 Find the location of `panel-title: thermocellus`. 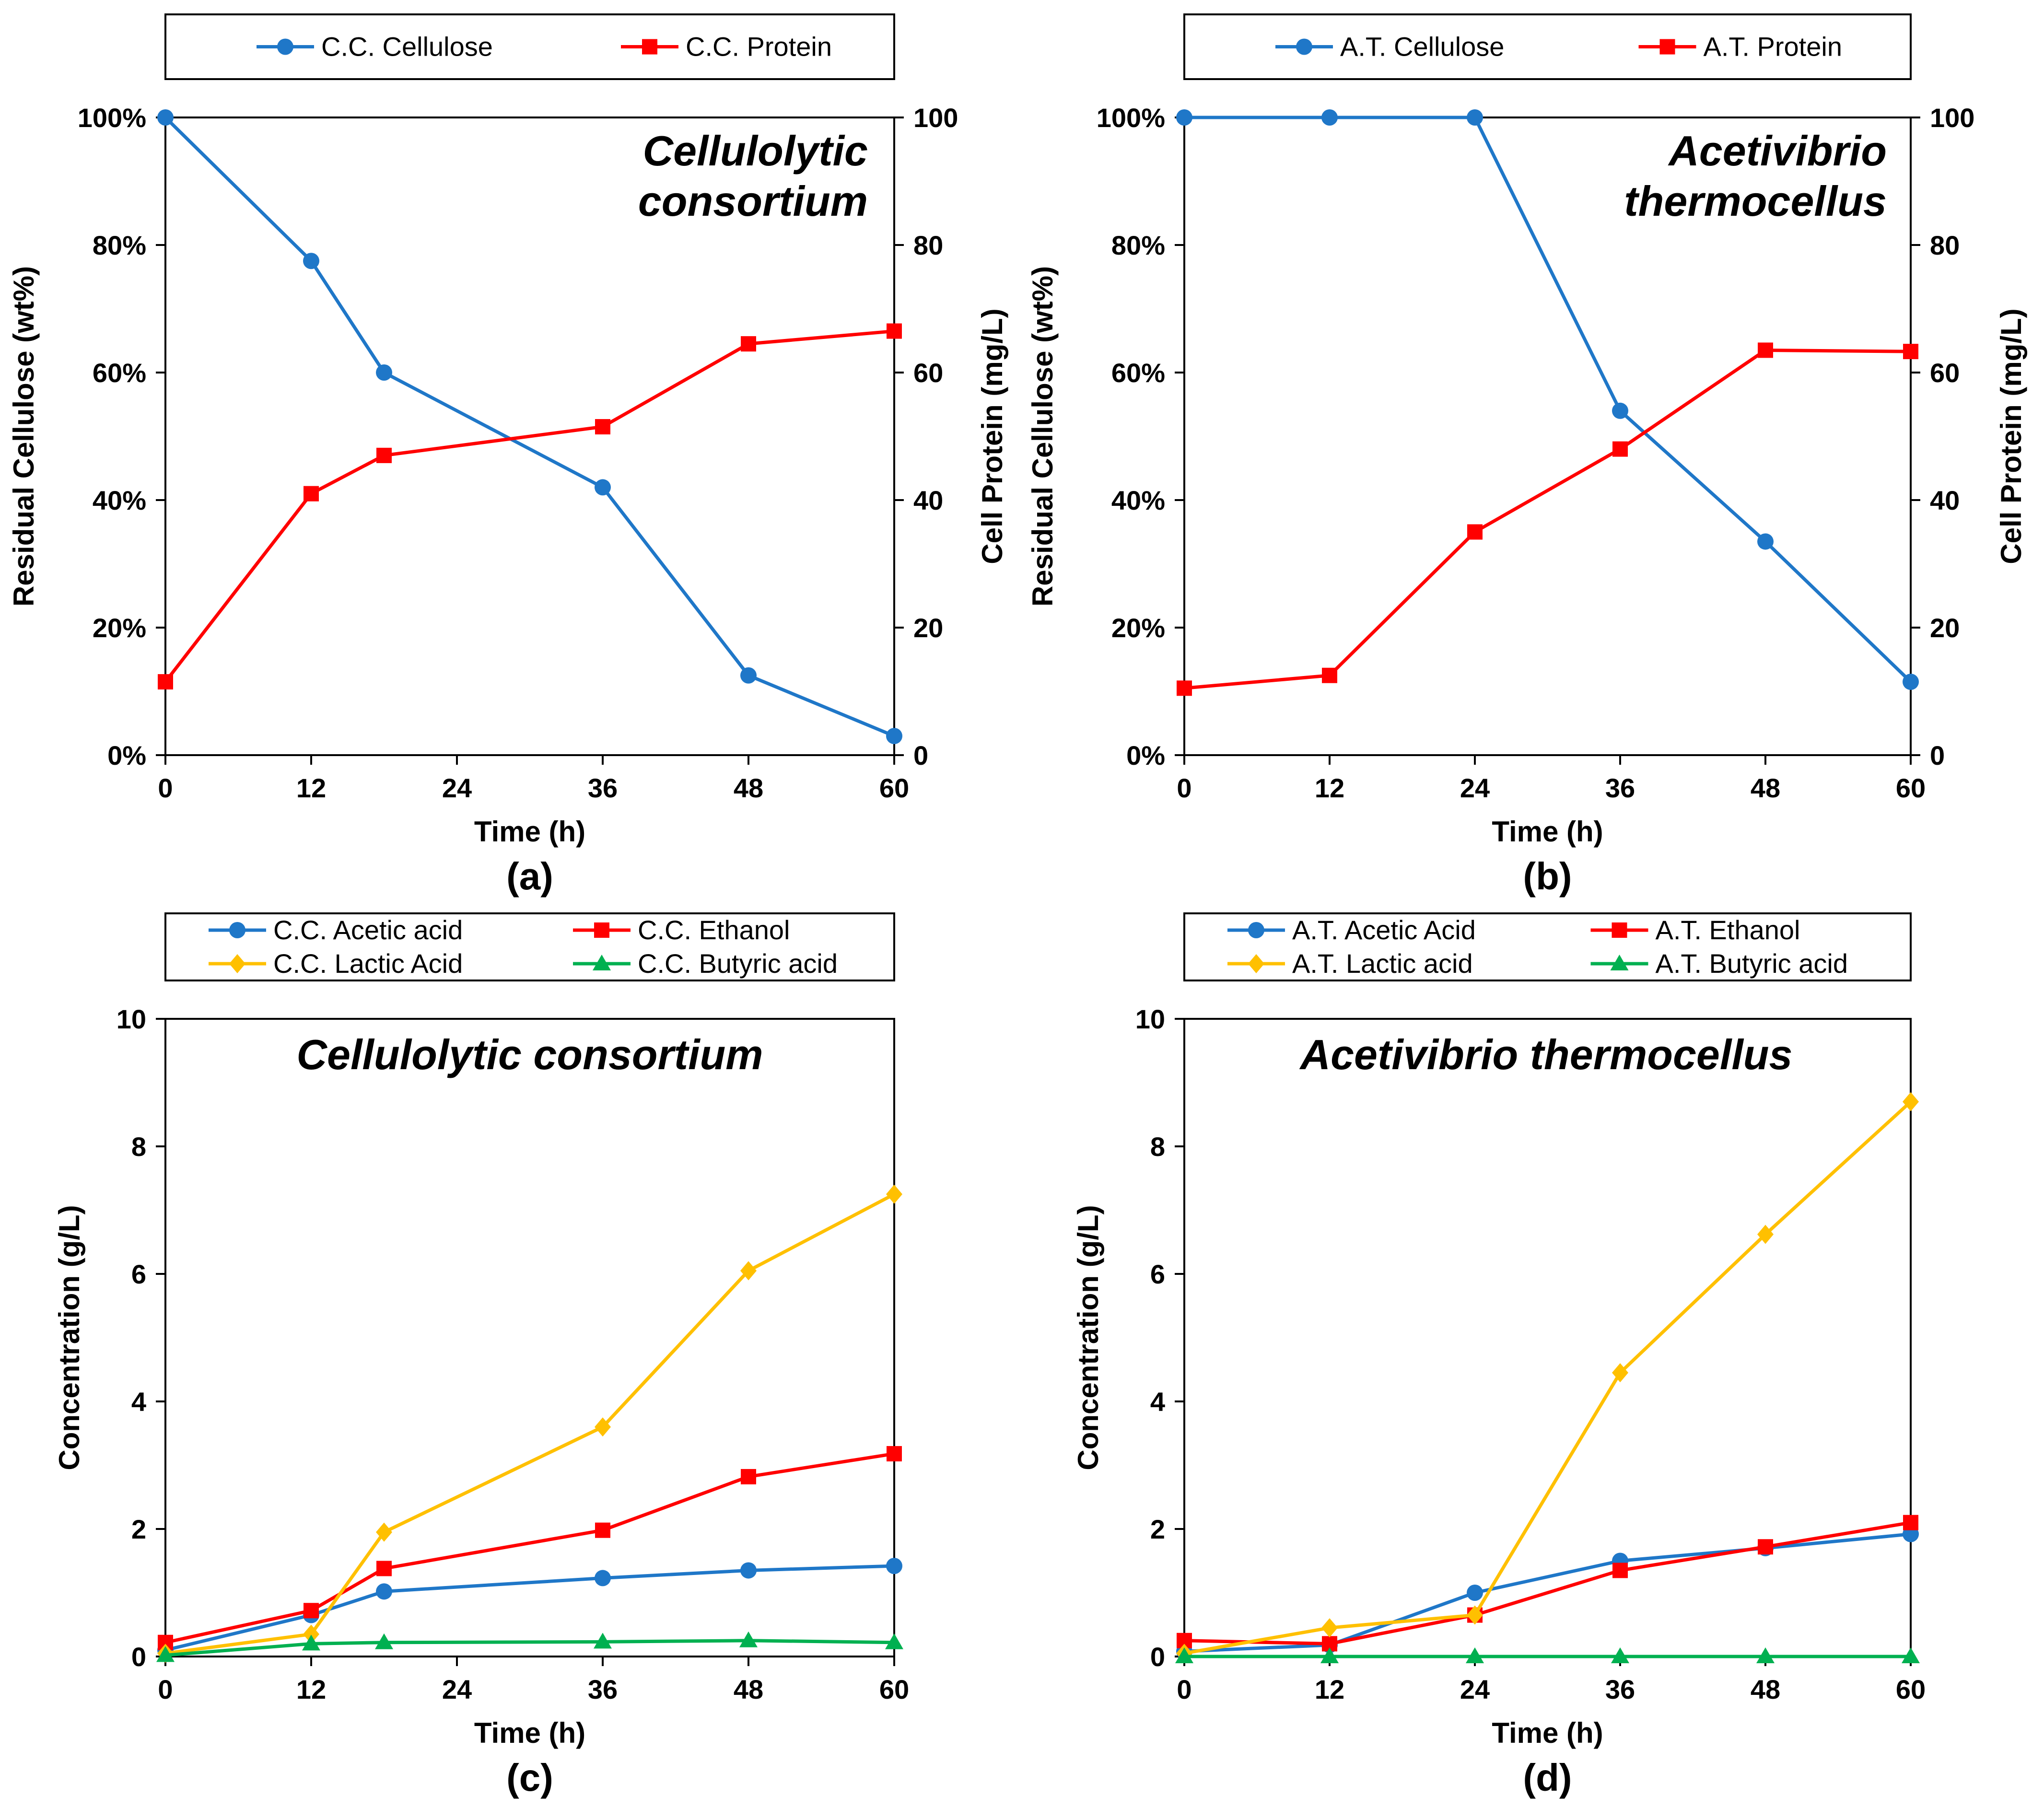

panel-title: thermocellus is located at coordinates (1755, 201).